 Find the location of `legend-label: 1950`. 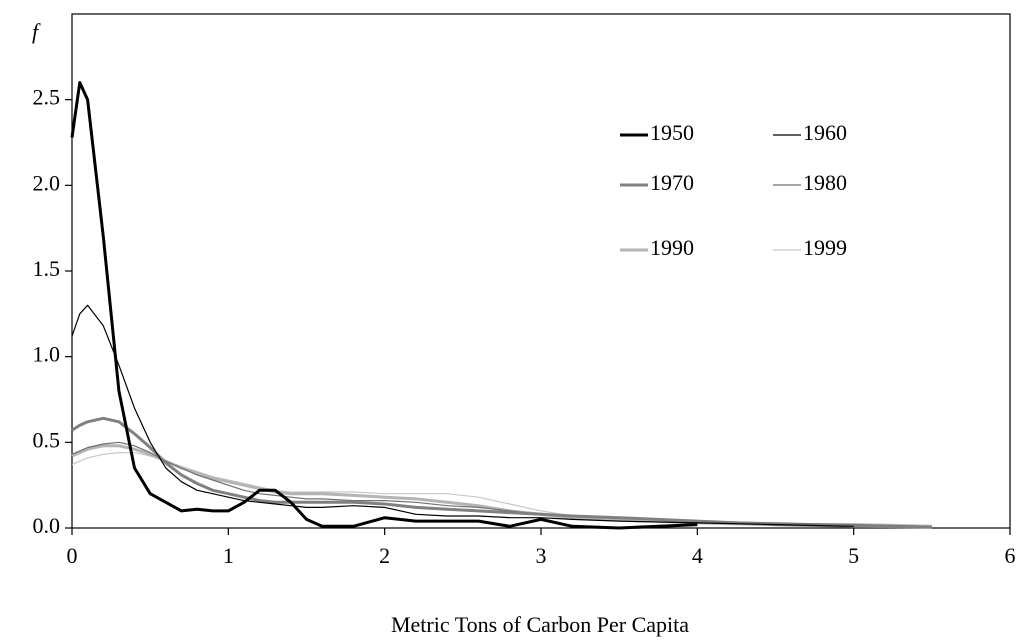

legend-label: 1950 is located at coordinates (672, 132).